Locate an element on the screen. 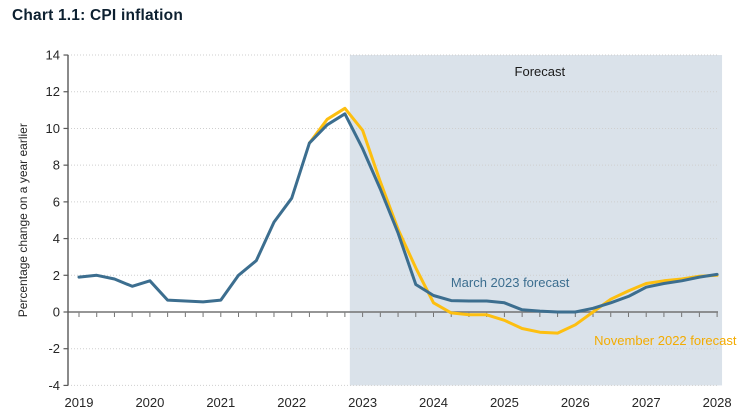 This screenshot has width=756, height=419. y-tick-label: 0 is located at coordinates (56, 312).